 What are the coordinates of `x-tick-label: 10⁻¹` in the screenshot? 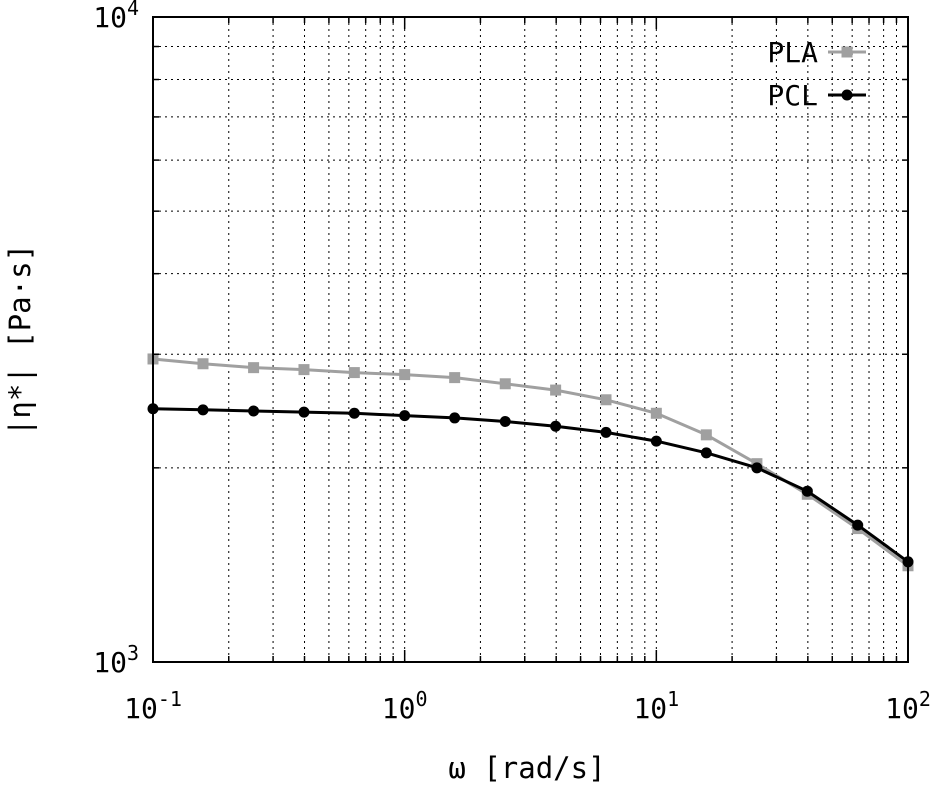 It's located at (153, 706).